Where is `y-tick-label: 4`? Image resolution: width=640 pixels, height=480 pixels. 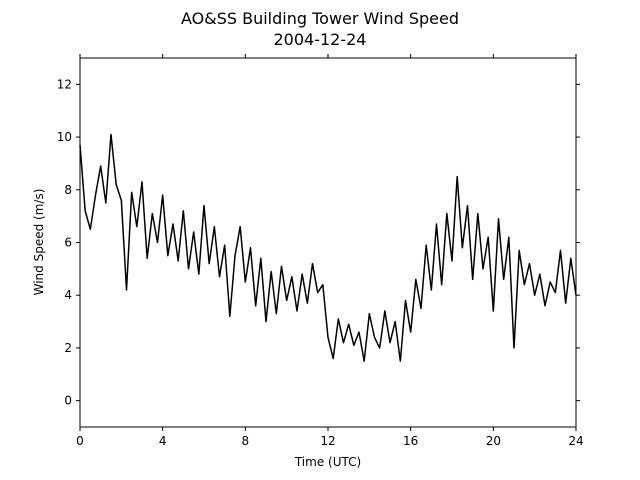
y-tick-label: 4 is located at coordinates (68, 295).